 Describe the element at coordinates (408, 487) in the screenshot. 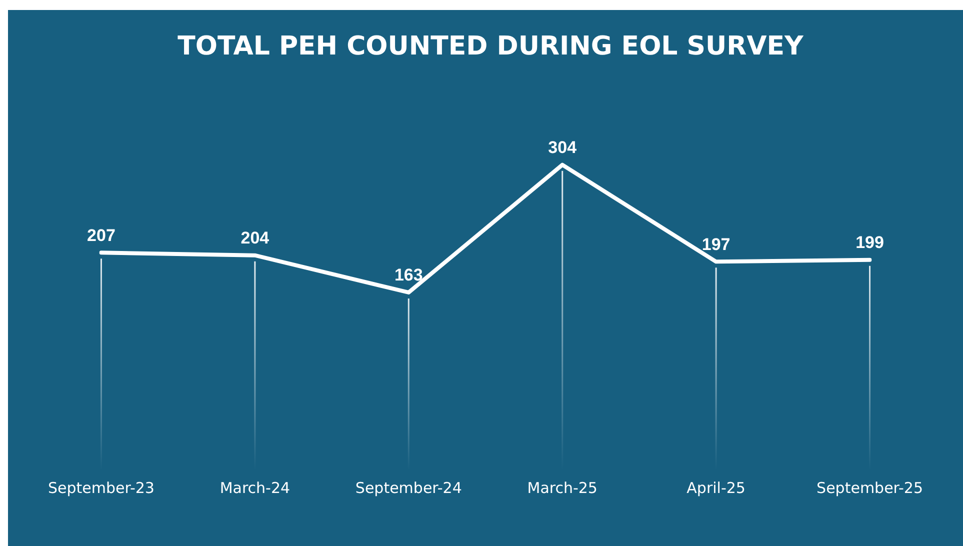

I see `x-tick-label: September-24` at that location.